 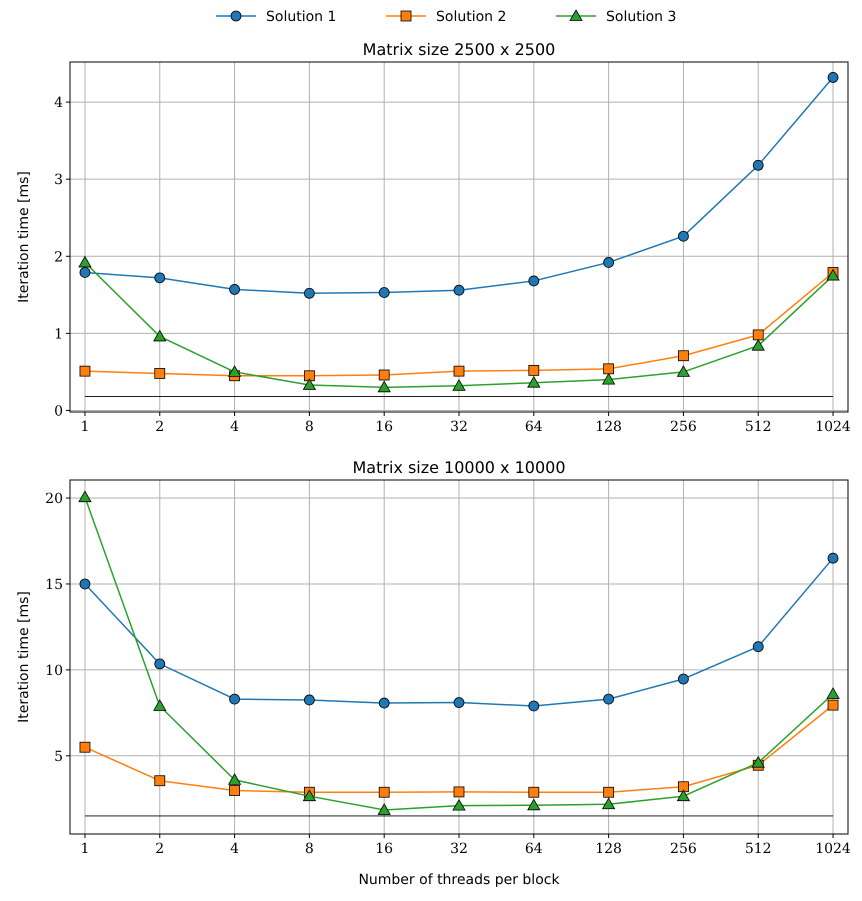 I want to click on y-tick-label: 20, so click(x=54, y=499).